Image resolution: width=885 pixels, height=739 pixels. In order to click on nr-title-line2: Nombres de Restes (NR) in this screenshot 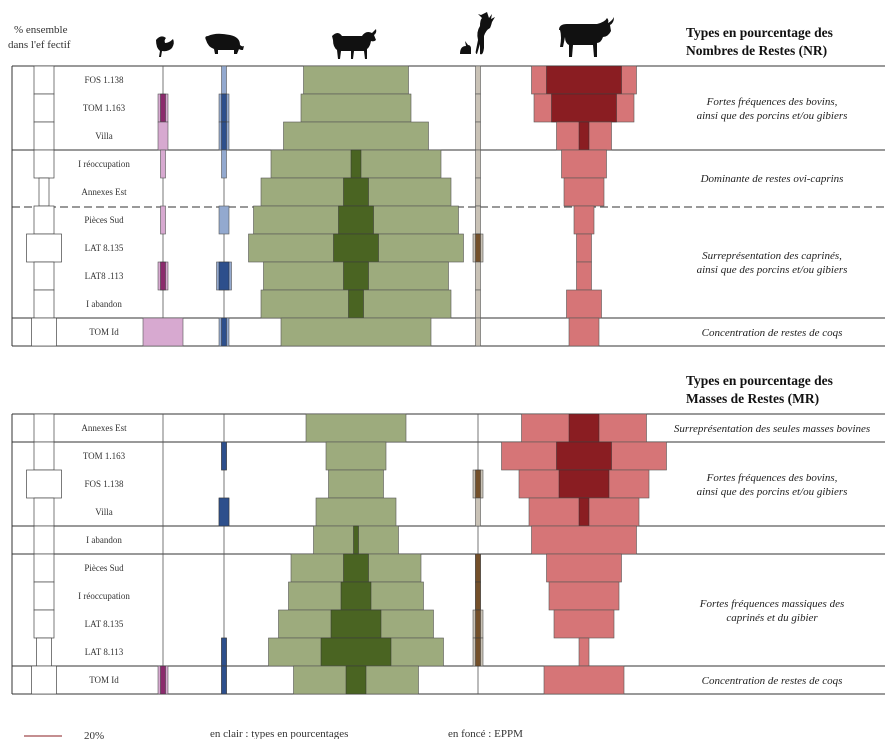, I will do `click(756, 50)`.